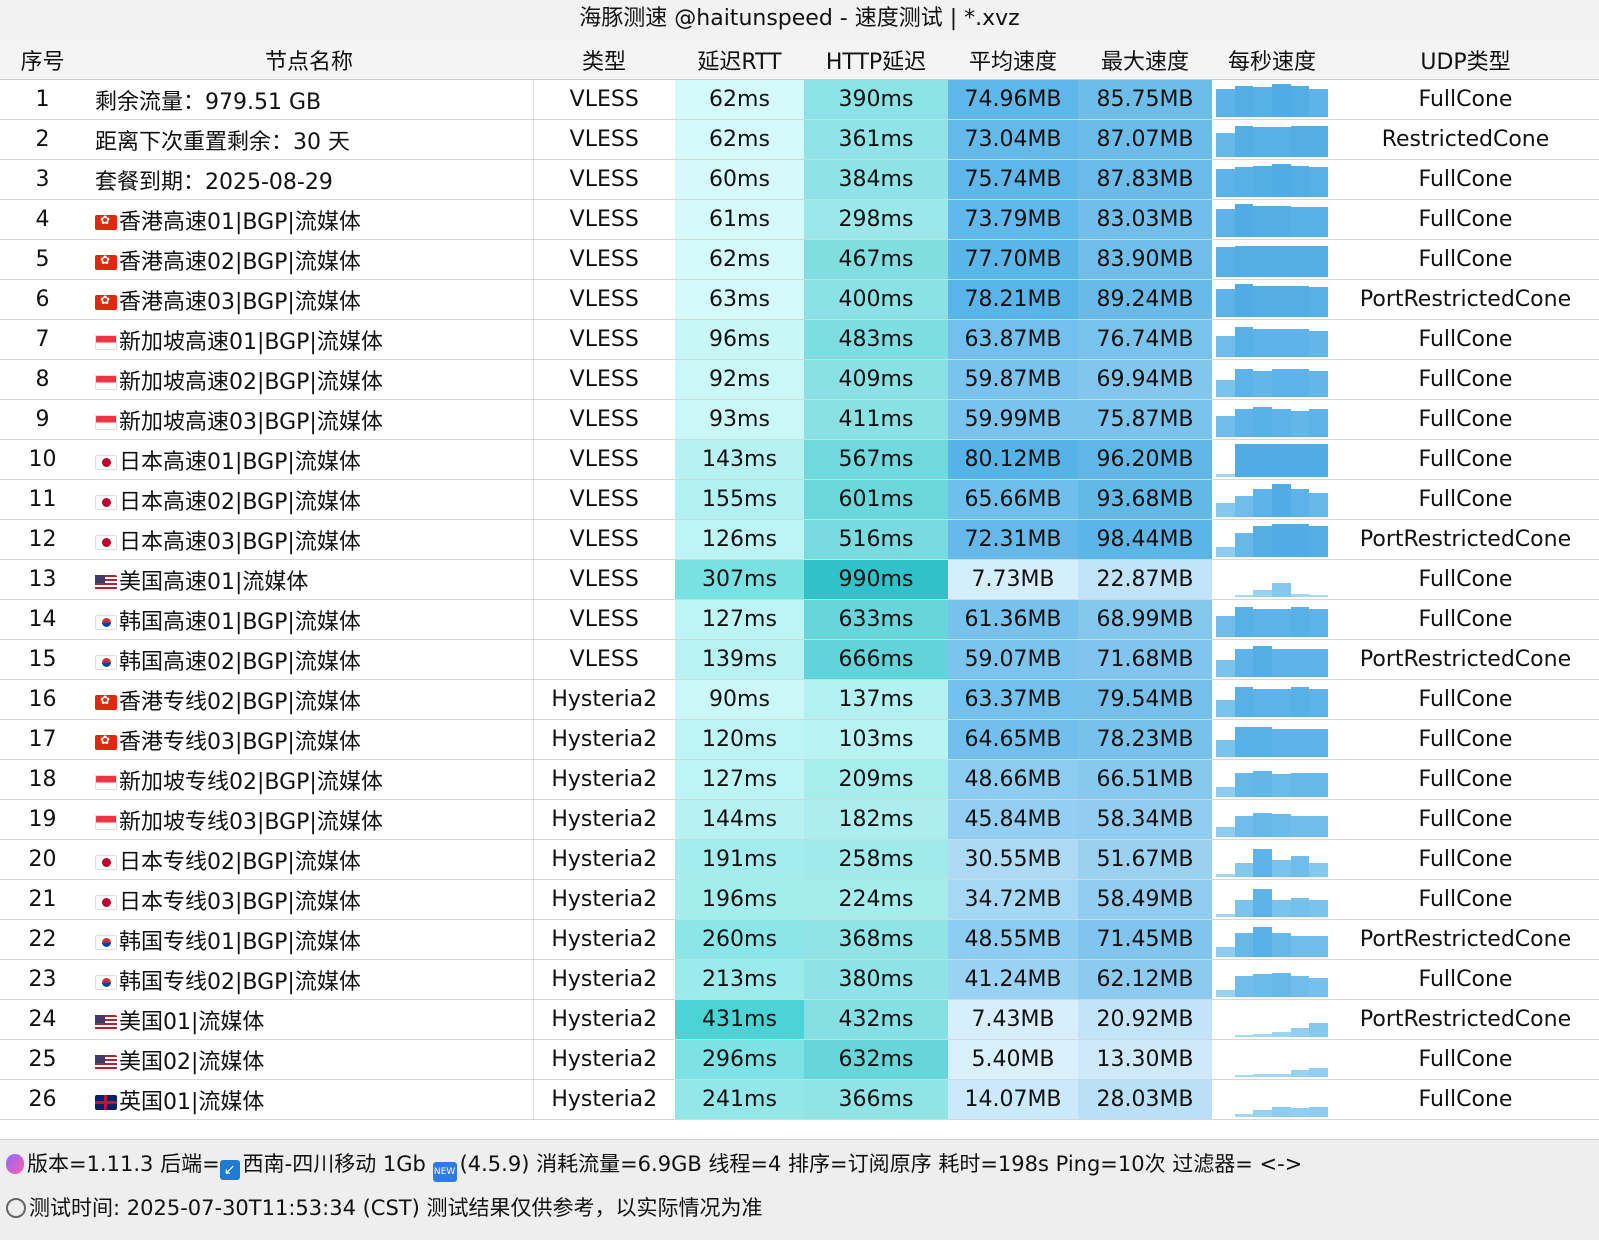 This screenshot has height=1240, width=1599. I want to click on row-index-text: 12, so click(42, 539).